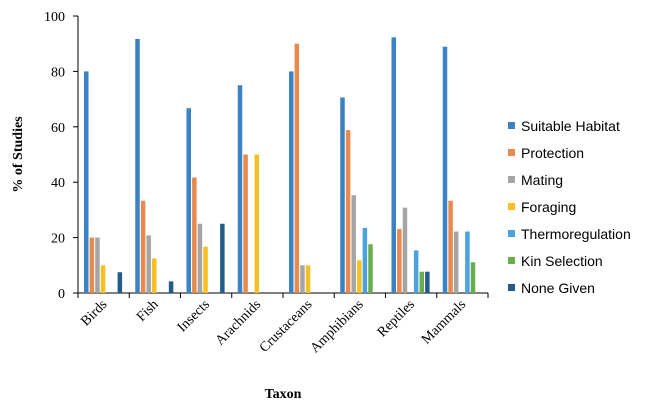 This screenshot has height=408, width=646. What do you see at coordinates (148, 311) in the screenshot?
I see `x-tick-label: Fish` at bounding box center [148, 311].